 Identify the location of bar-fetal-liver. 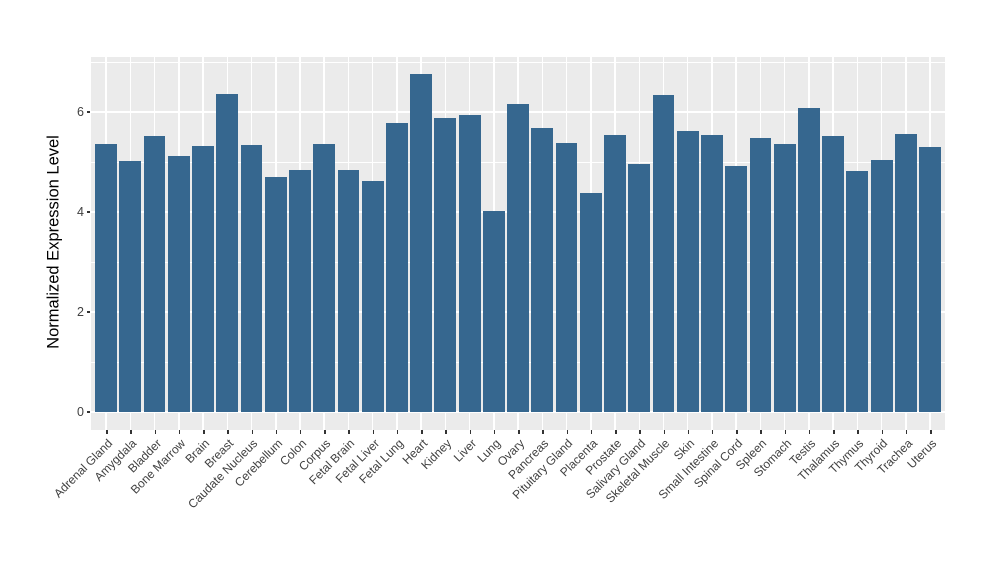
(372, 296).